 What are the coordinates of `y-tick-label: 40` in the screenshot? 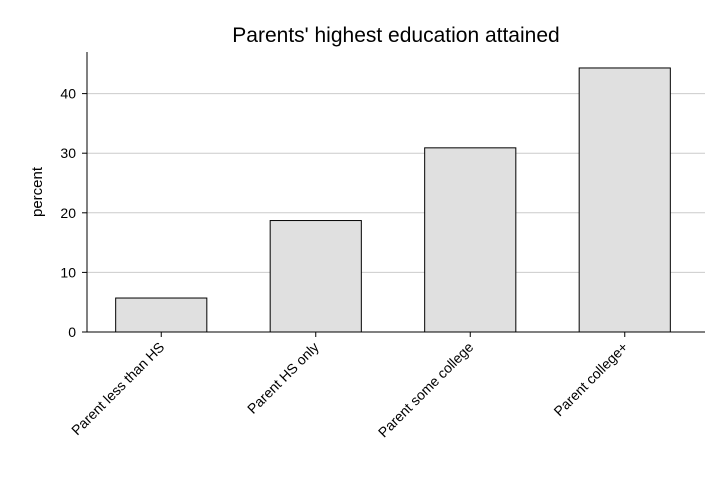 It's located at (68, 94).